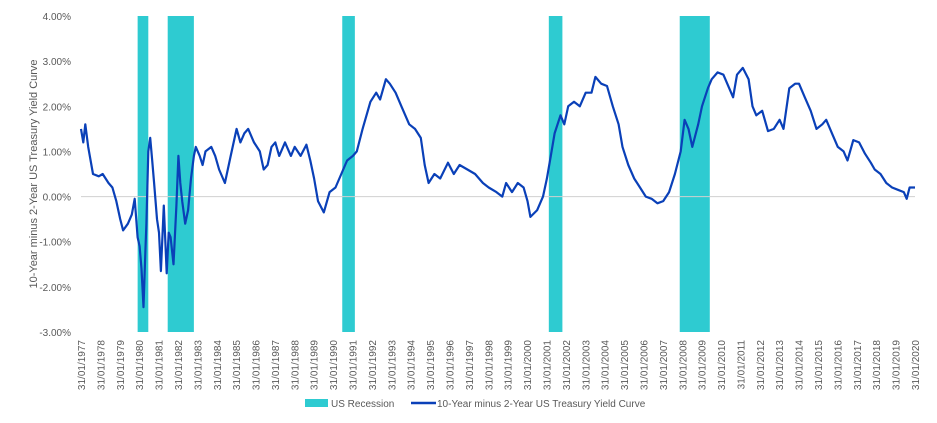  What do you see at coordinates (451, 365) in the screenshot?
I see `x-tick-label: 31/01/1996` at bounding box center [451, 365].